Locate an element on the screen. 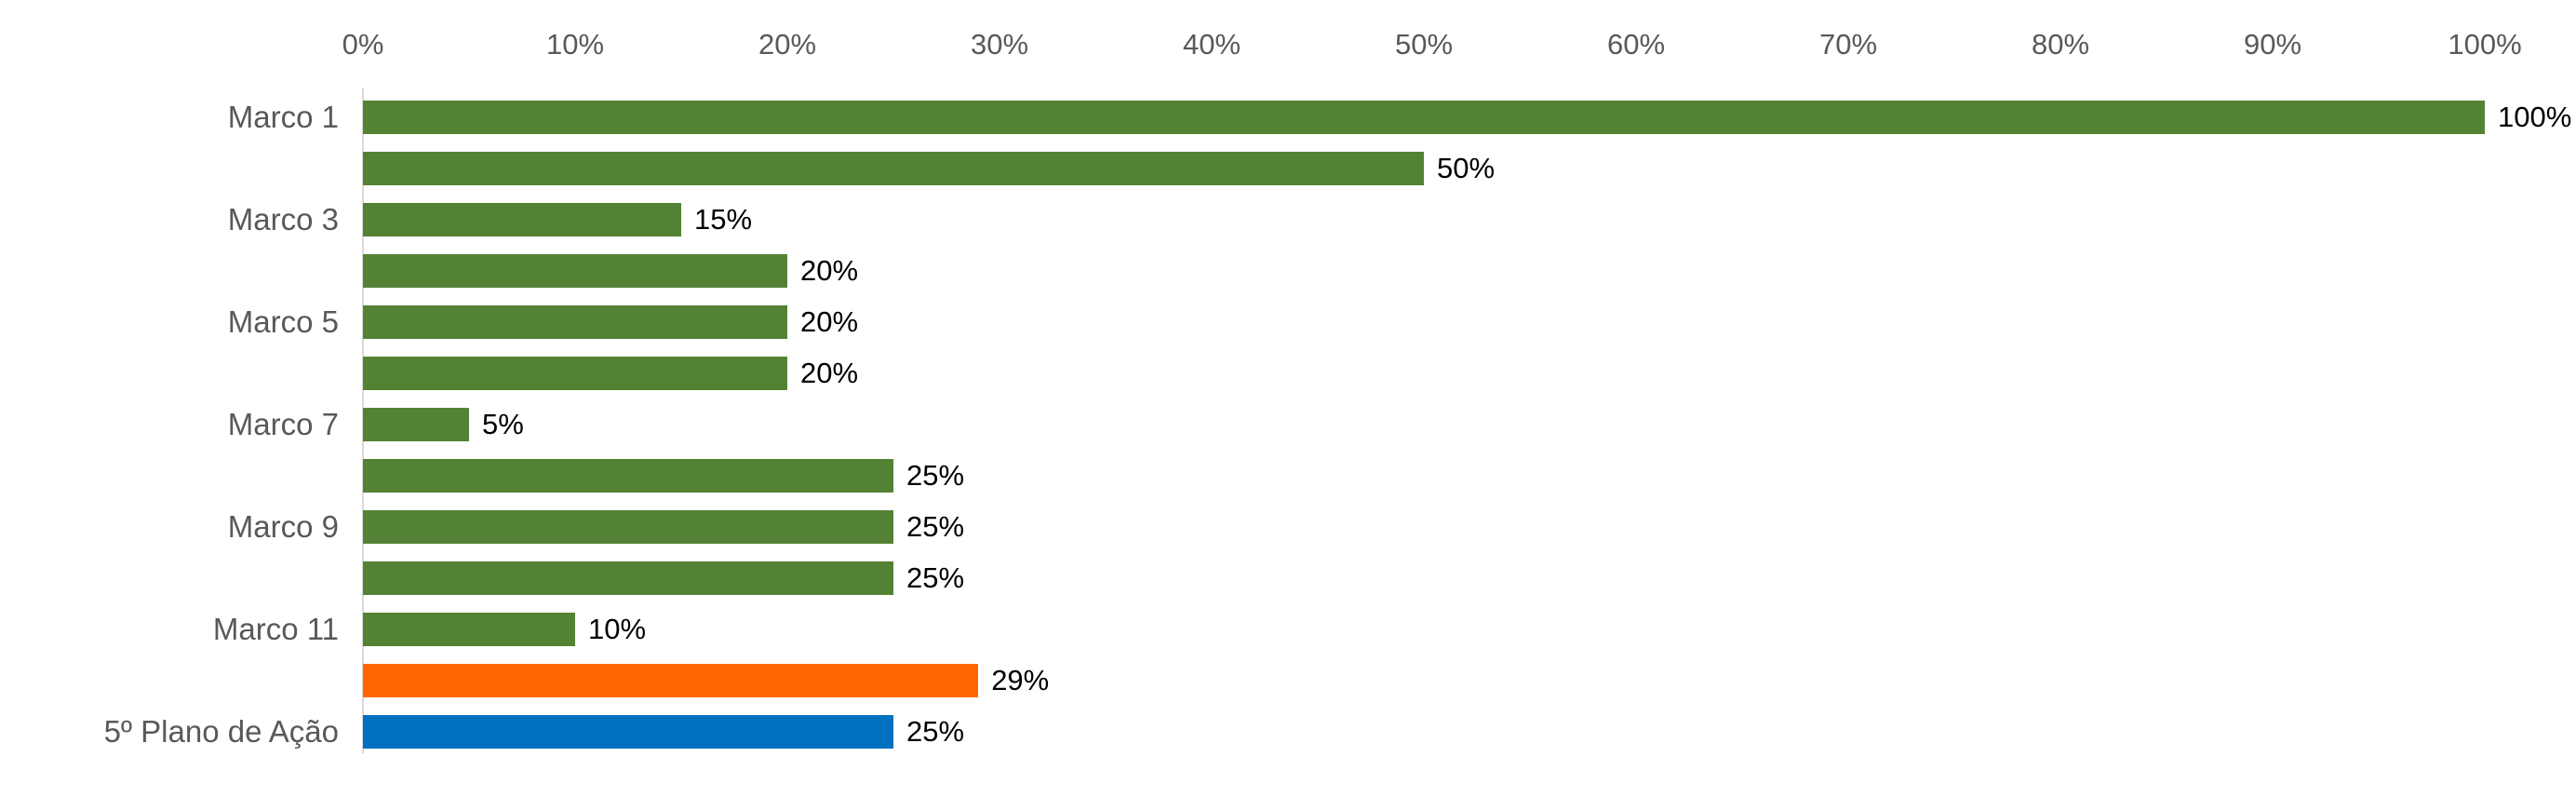 The image size is (2576, 797). value-label: 50% is located at coordinates (1466, 167).